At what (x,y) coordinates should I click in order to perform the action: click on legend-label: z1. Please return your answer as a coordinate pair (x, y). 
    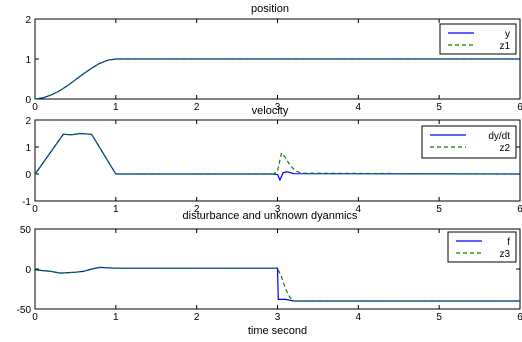
    Looking at the image, I should click on (504, 46).